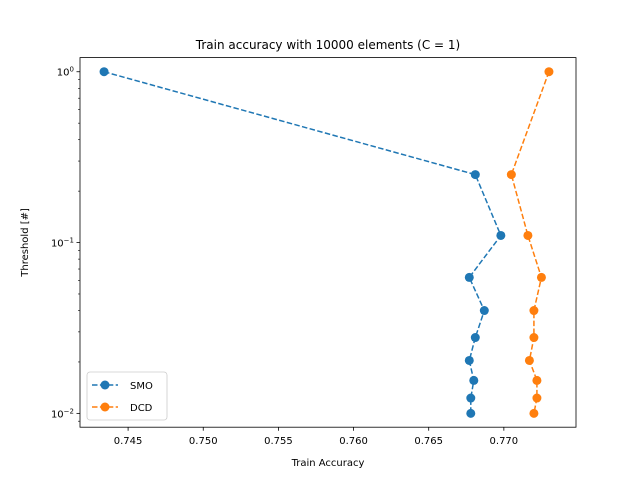  Describe the element at coordinates (141, 386) in the screenshot. I see `legend-label-smo: SMO` at that location.